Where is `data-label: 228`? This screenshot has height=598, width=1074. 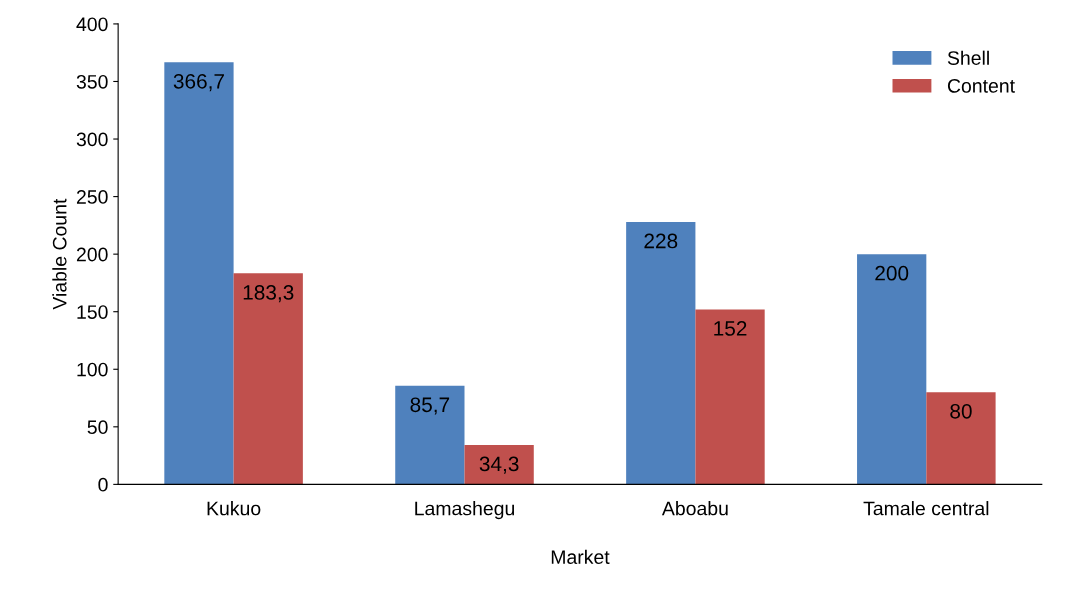
data-label: 228 is located at coordinates (661, 241).